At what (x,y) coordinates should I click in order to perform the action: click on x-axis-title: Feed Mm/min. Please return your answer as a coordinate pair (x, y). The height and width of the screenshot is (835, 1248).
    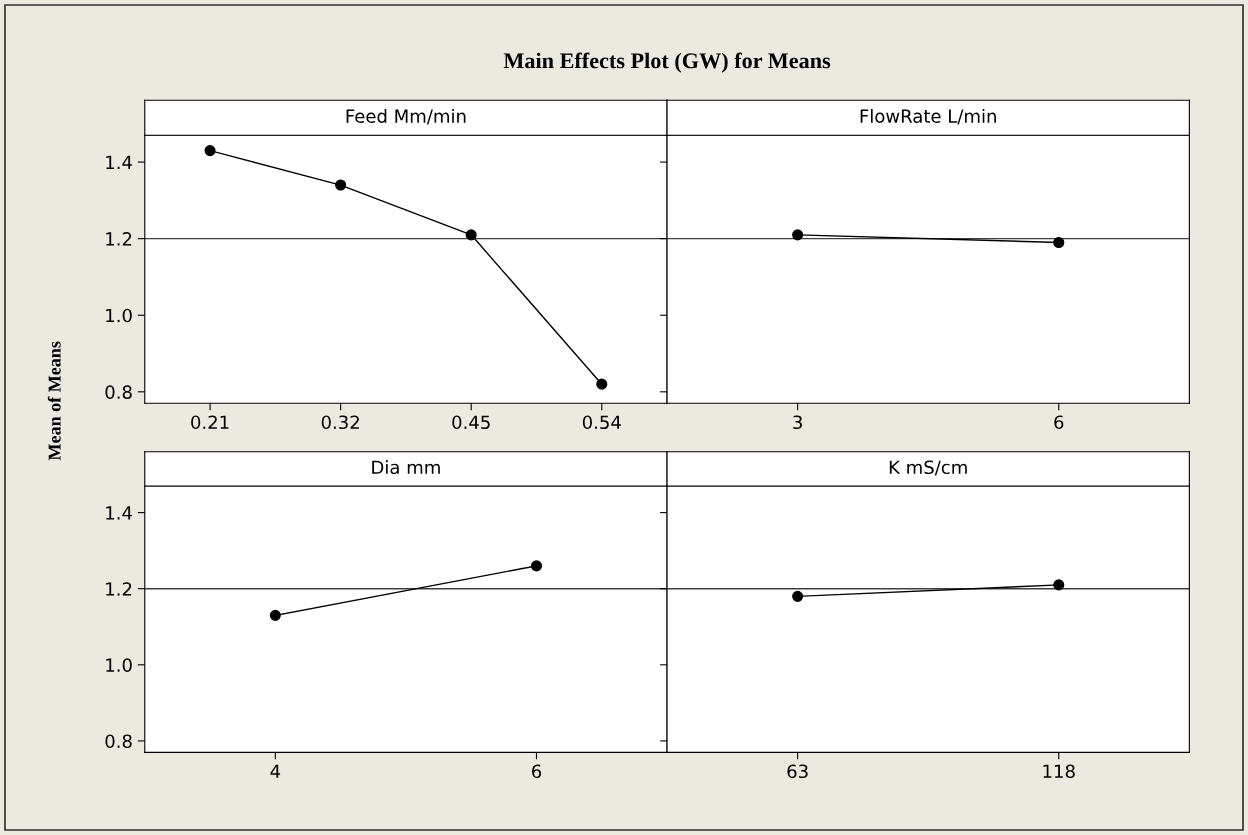
    Looking at the image, I should click on (406, 117).